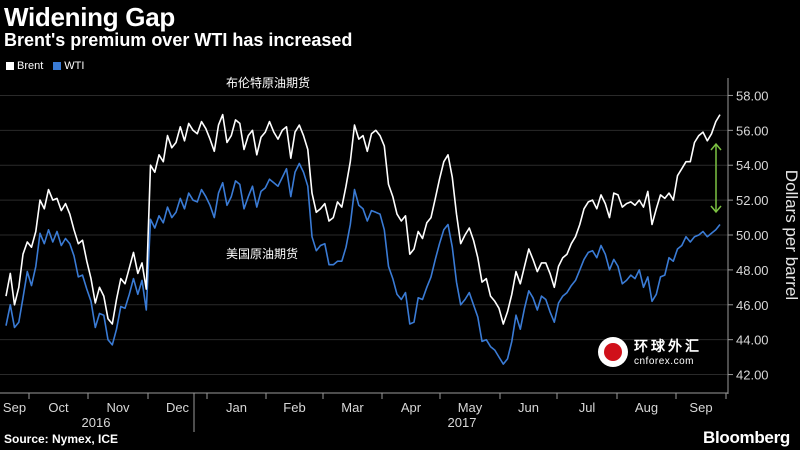  What do you see at coordinates (89, 17) in the screenshot?
I see `chart-title: Widening Gap` at bounding box center [89, 17].